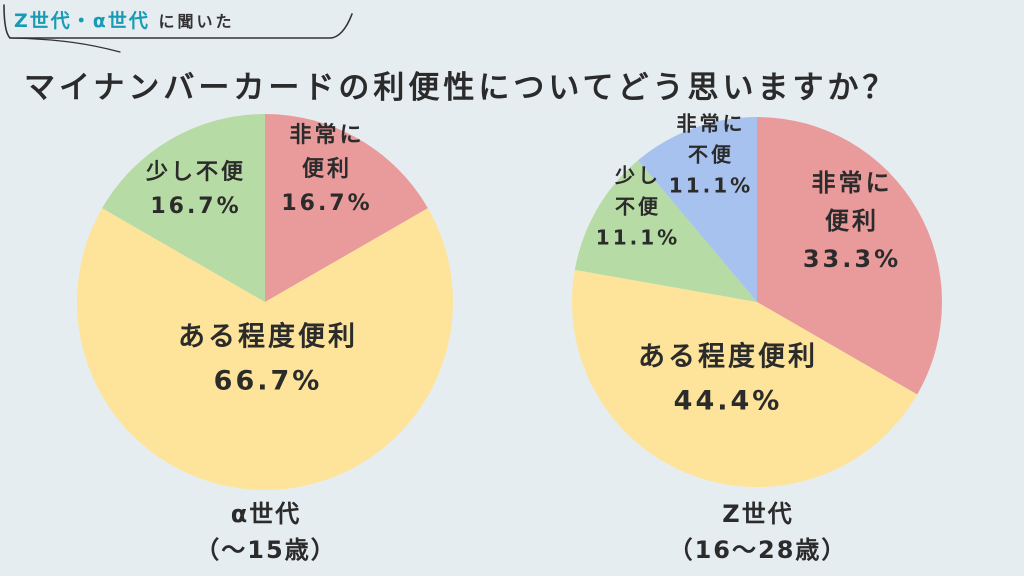 Image resolution: width=1024 pixels, height=576 pixels. Describe the element at coordinates (268, 381) in the screenshot. I see `slice-value-label: 66.7%` at that location.